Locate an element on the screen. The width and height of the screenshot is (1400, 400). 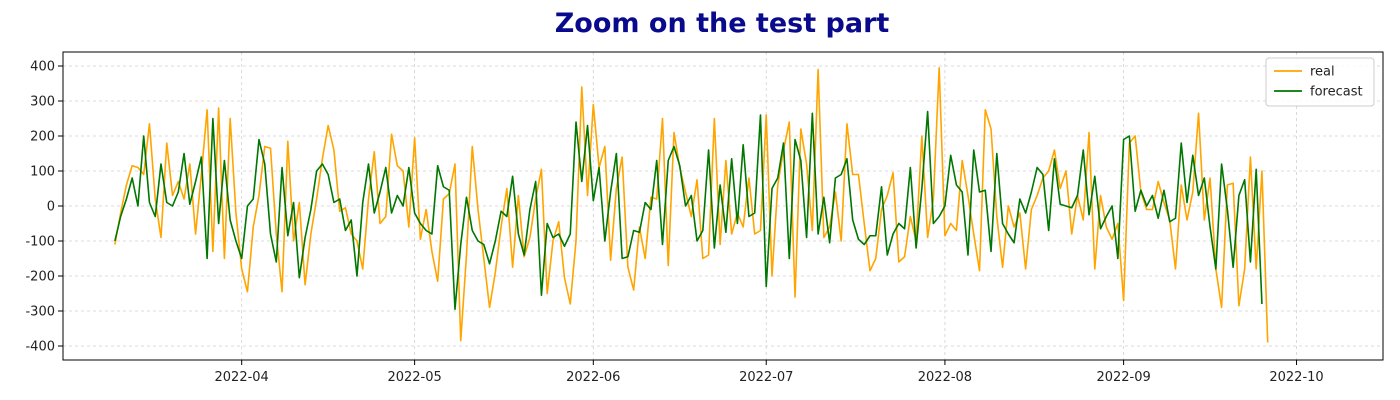
legend: real forecast is located at coordinates (1320, 82).